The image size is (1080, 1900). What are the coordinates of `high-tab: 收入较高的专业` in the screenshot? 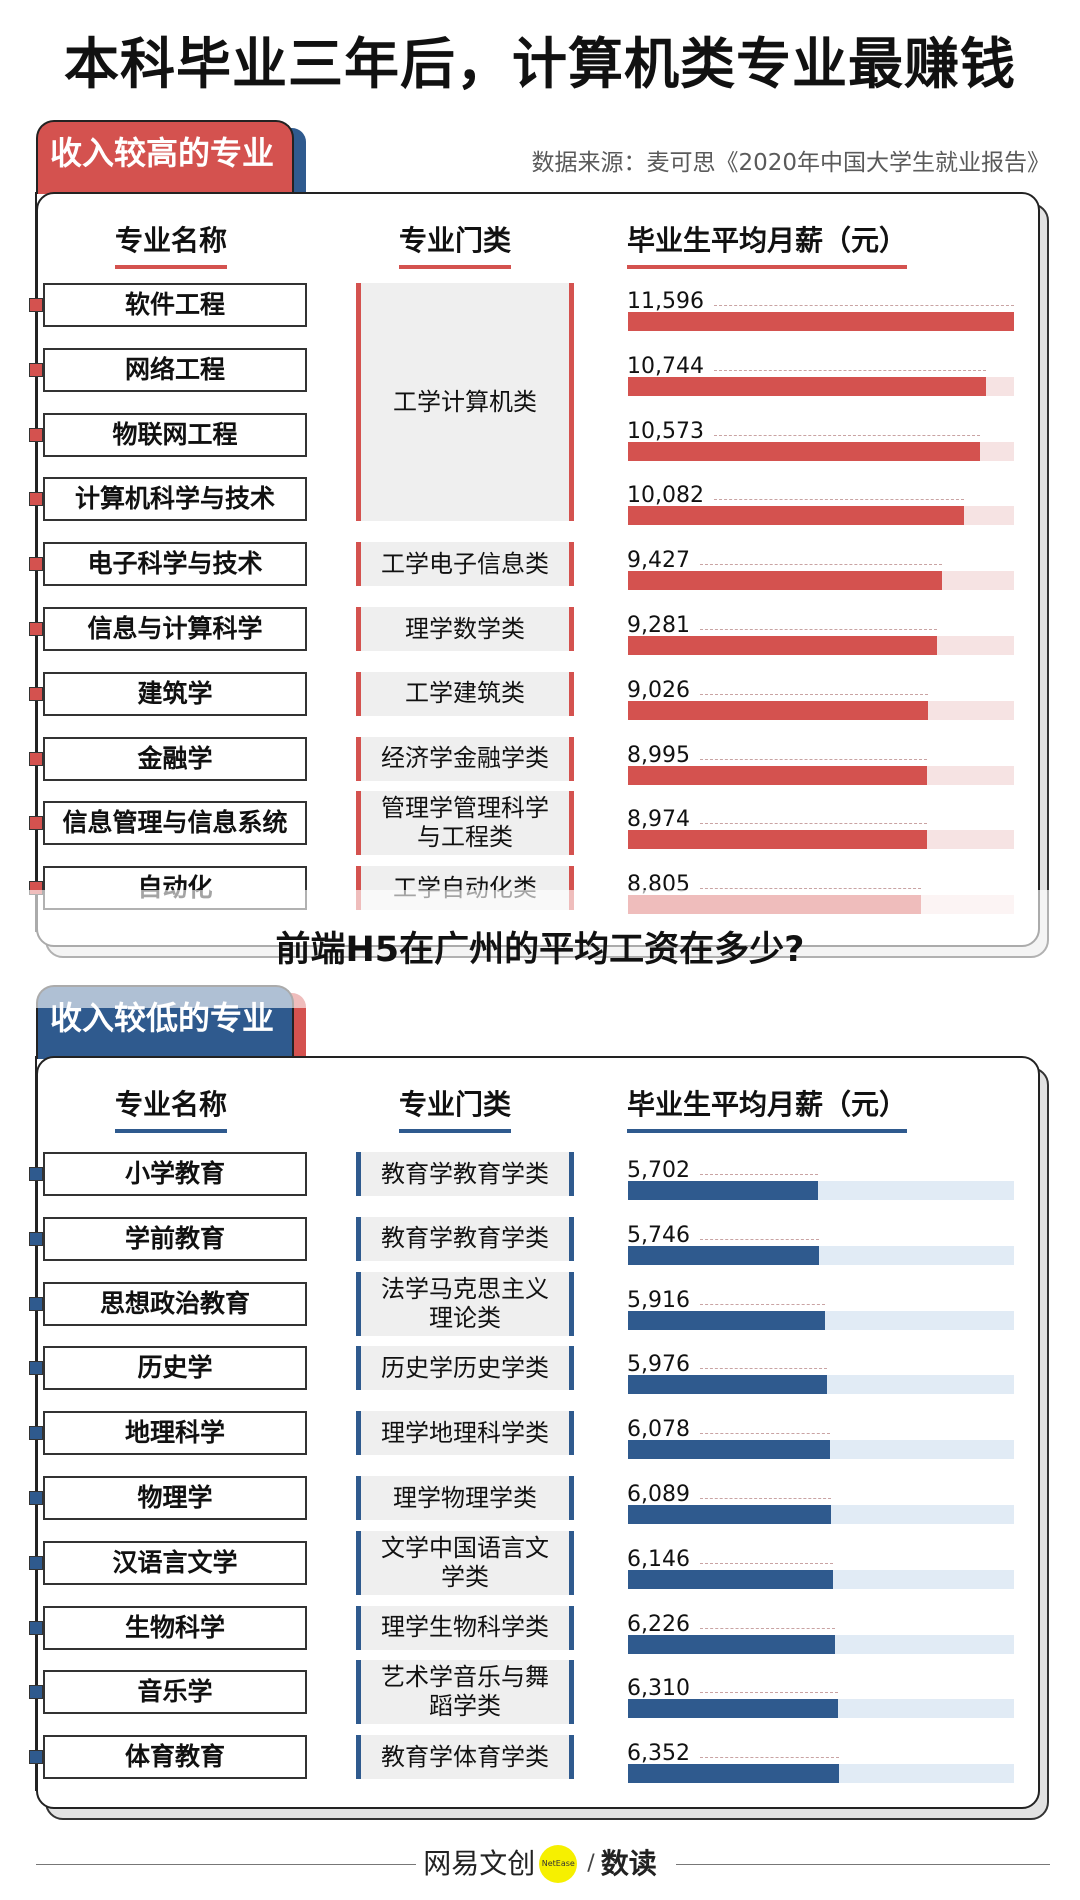 It's located at (165, 157).